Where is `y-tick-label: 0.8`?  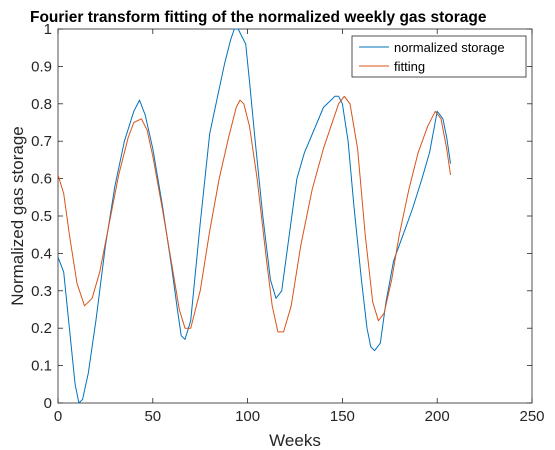
y-tick-label: 0.8 is located at coordinates (41, 104).